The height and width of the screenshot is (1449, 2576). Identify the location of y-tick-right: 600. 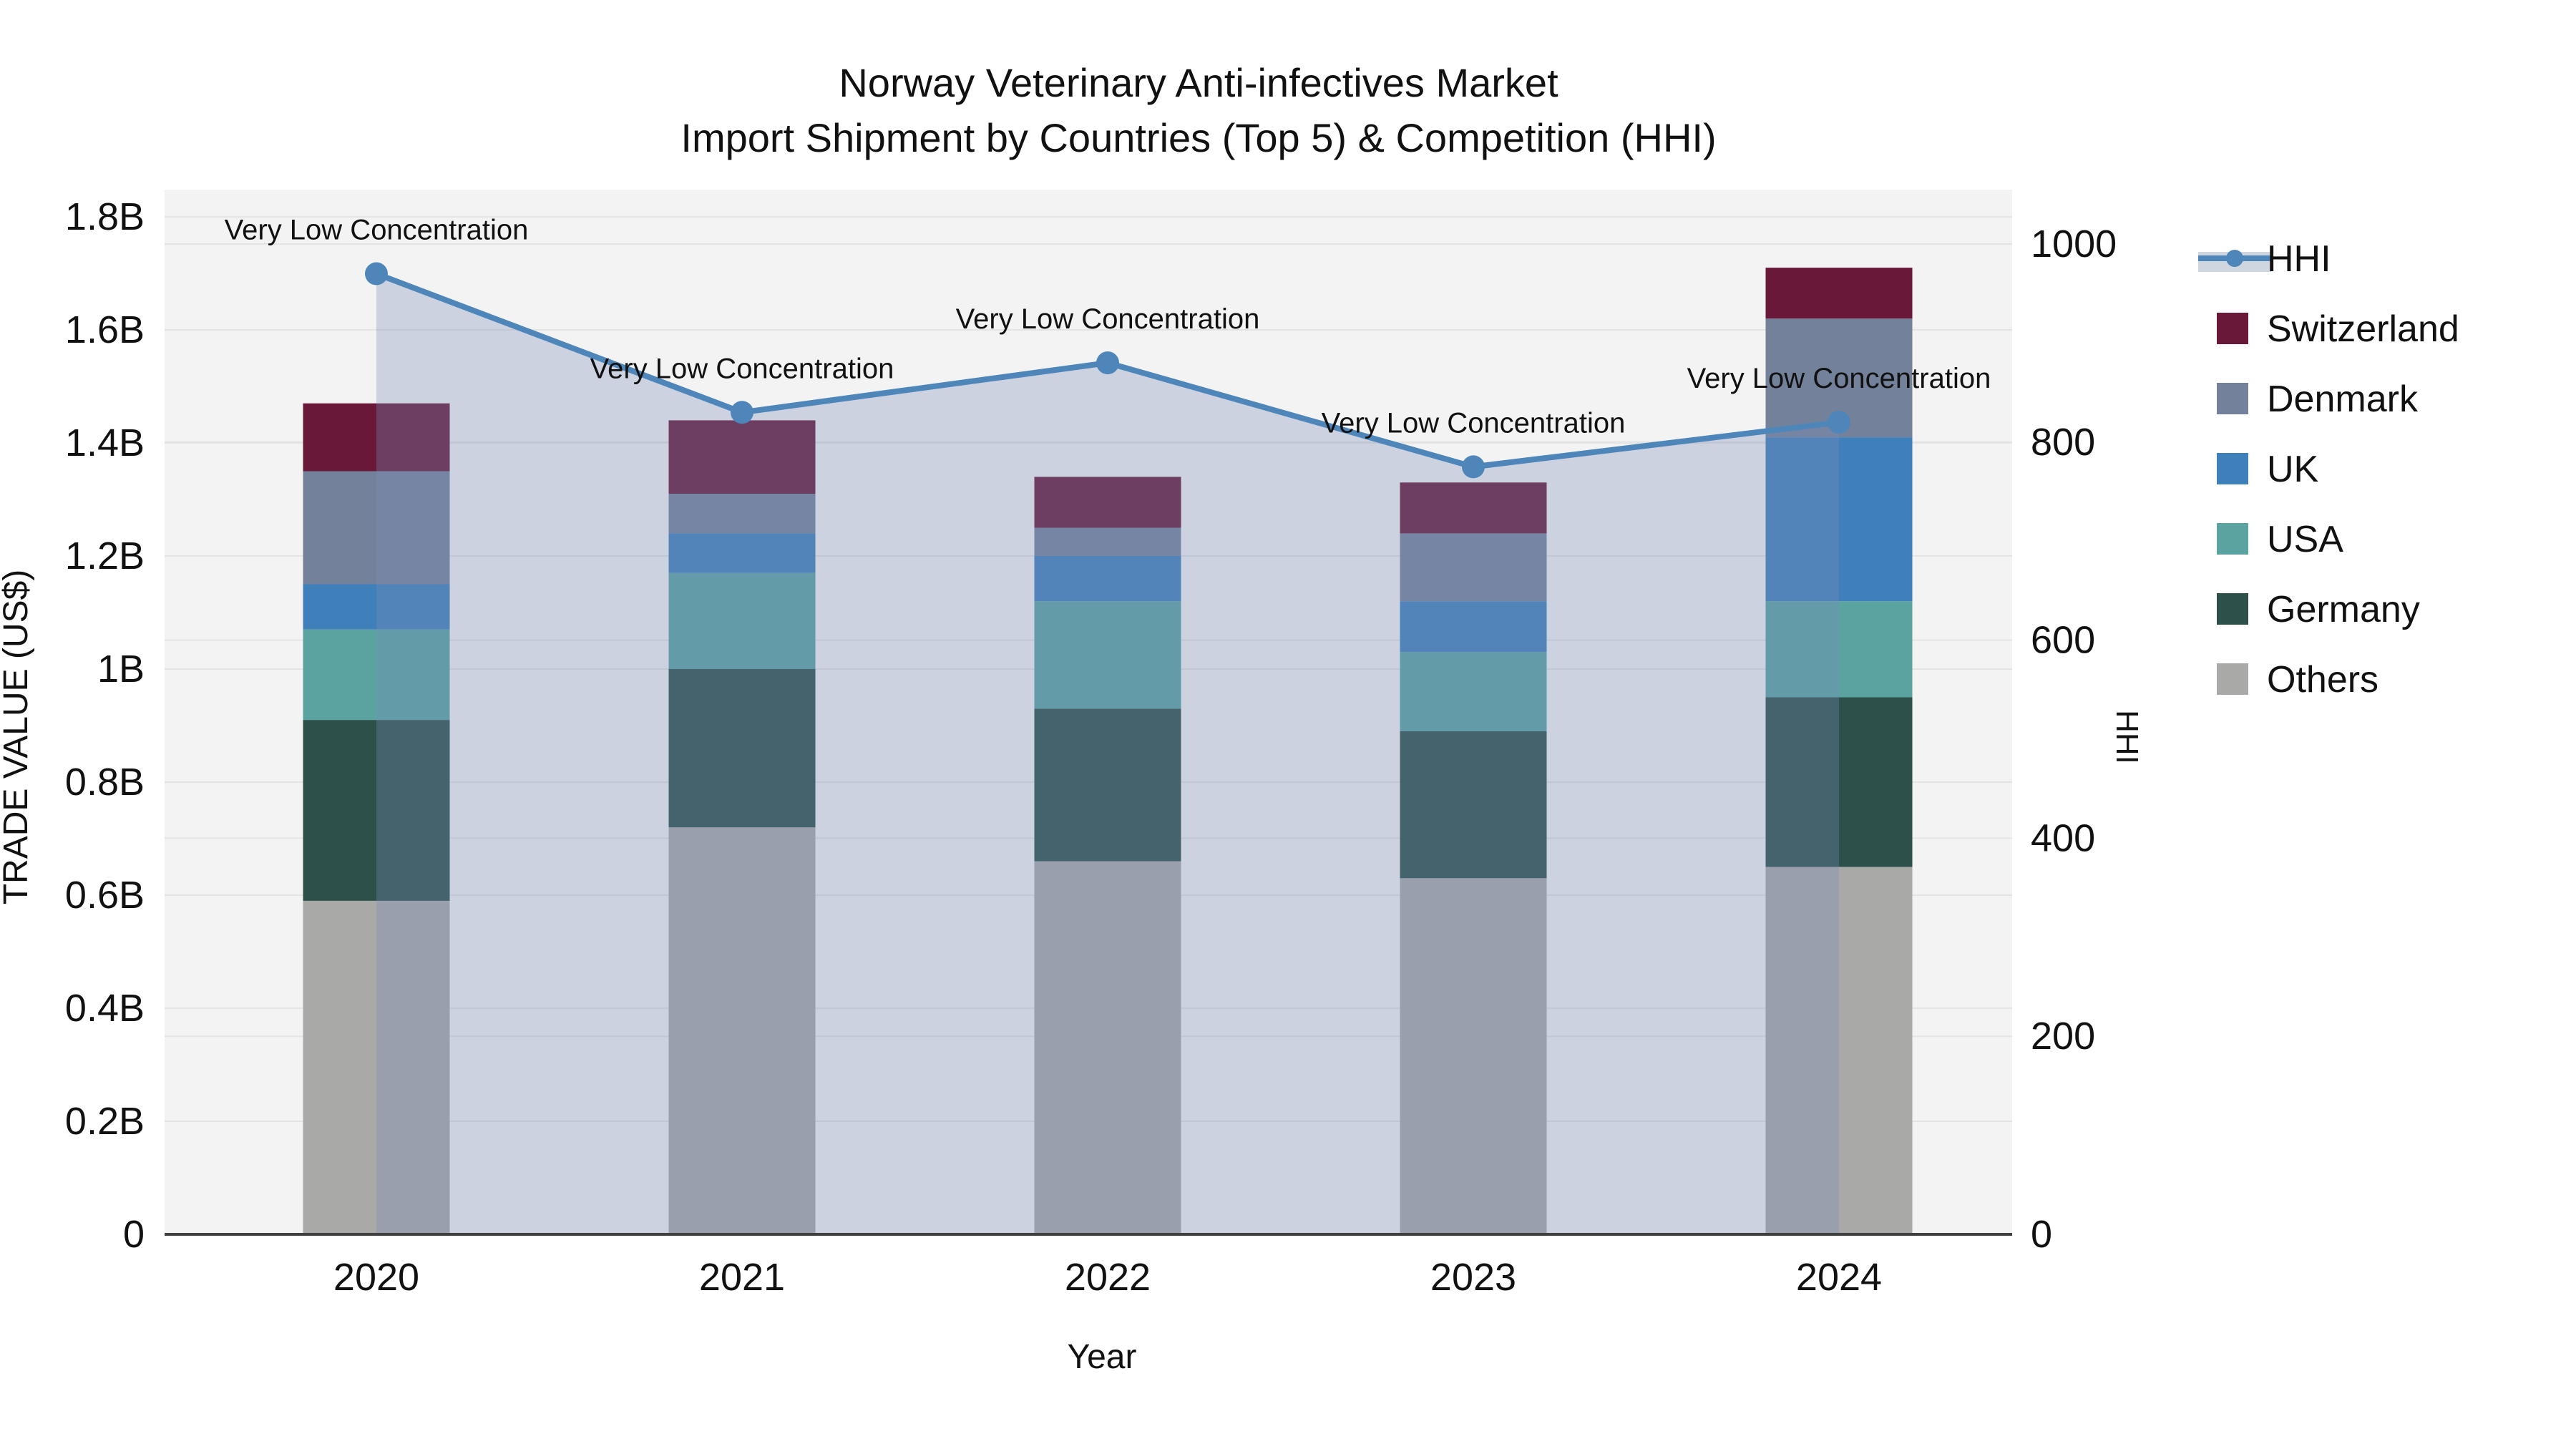
(2063, 640).